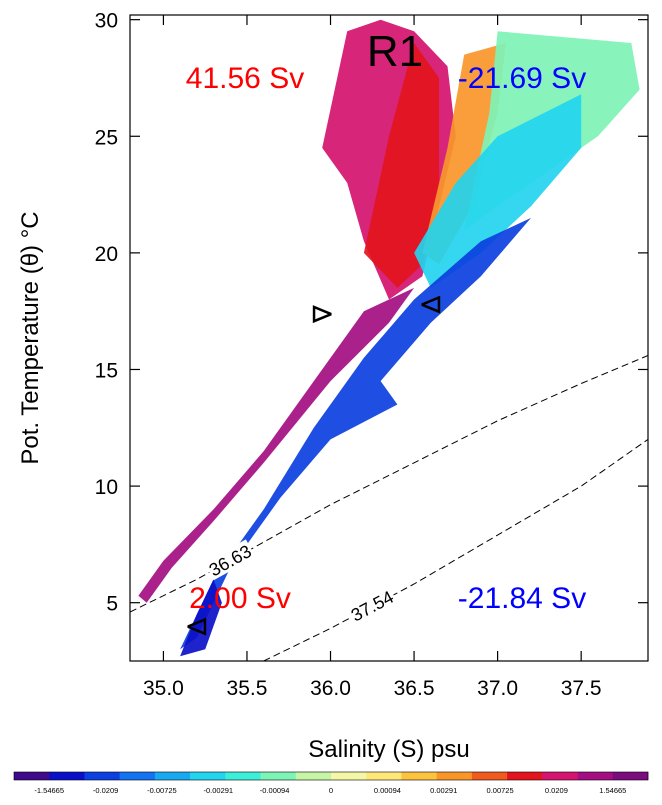 The image size is (662, 805). I want to click on colorbar-label: -0.0209, so click(105, 790).